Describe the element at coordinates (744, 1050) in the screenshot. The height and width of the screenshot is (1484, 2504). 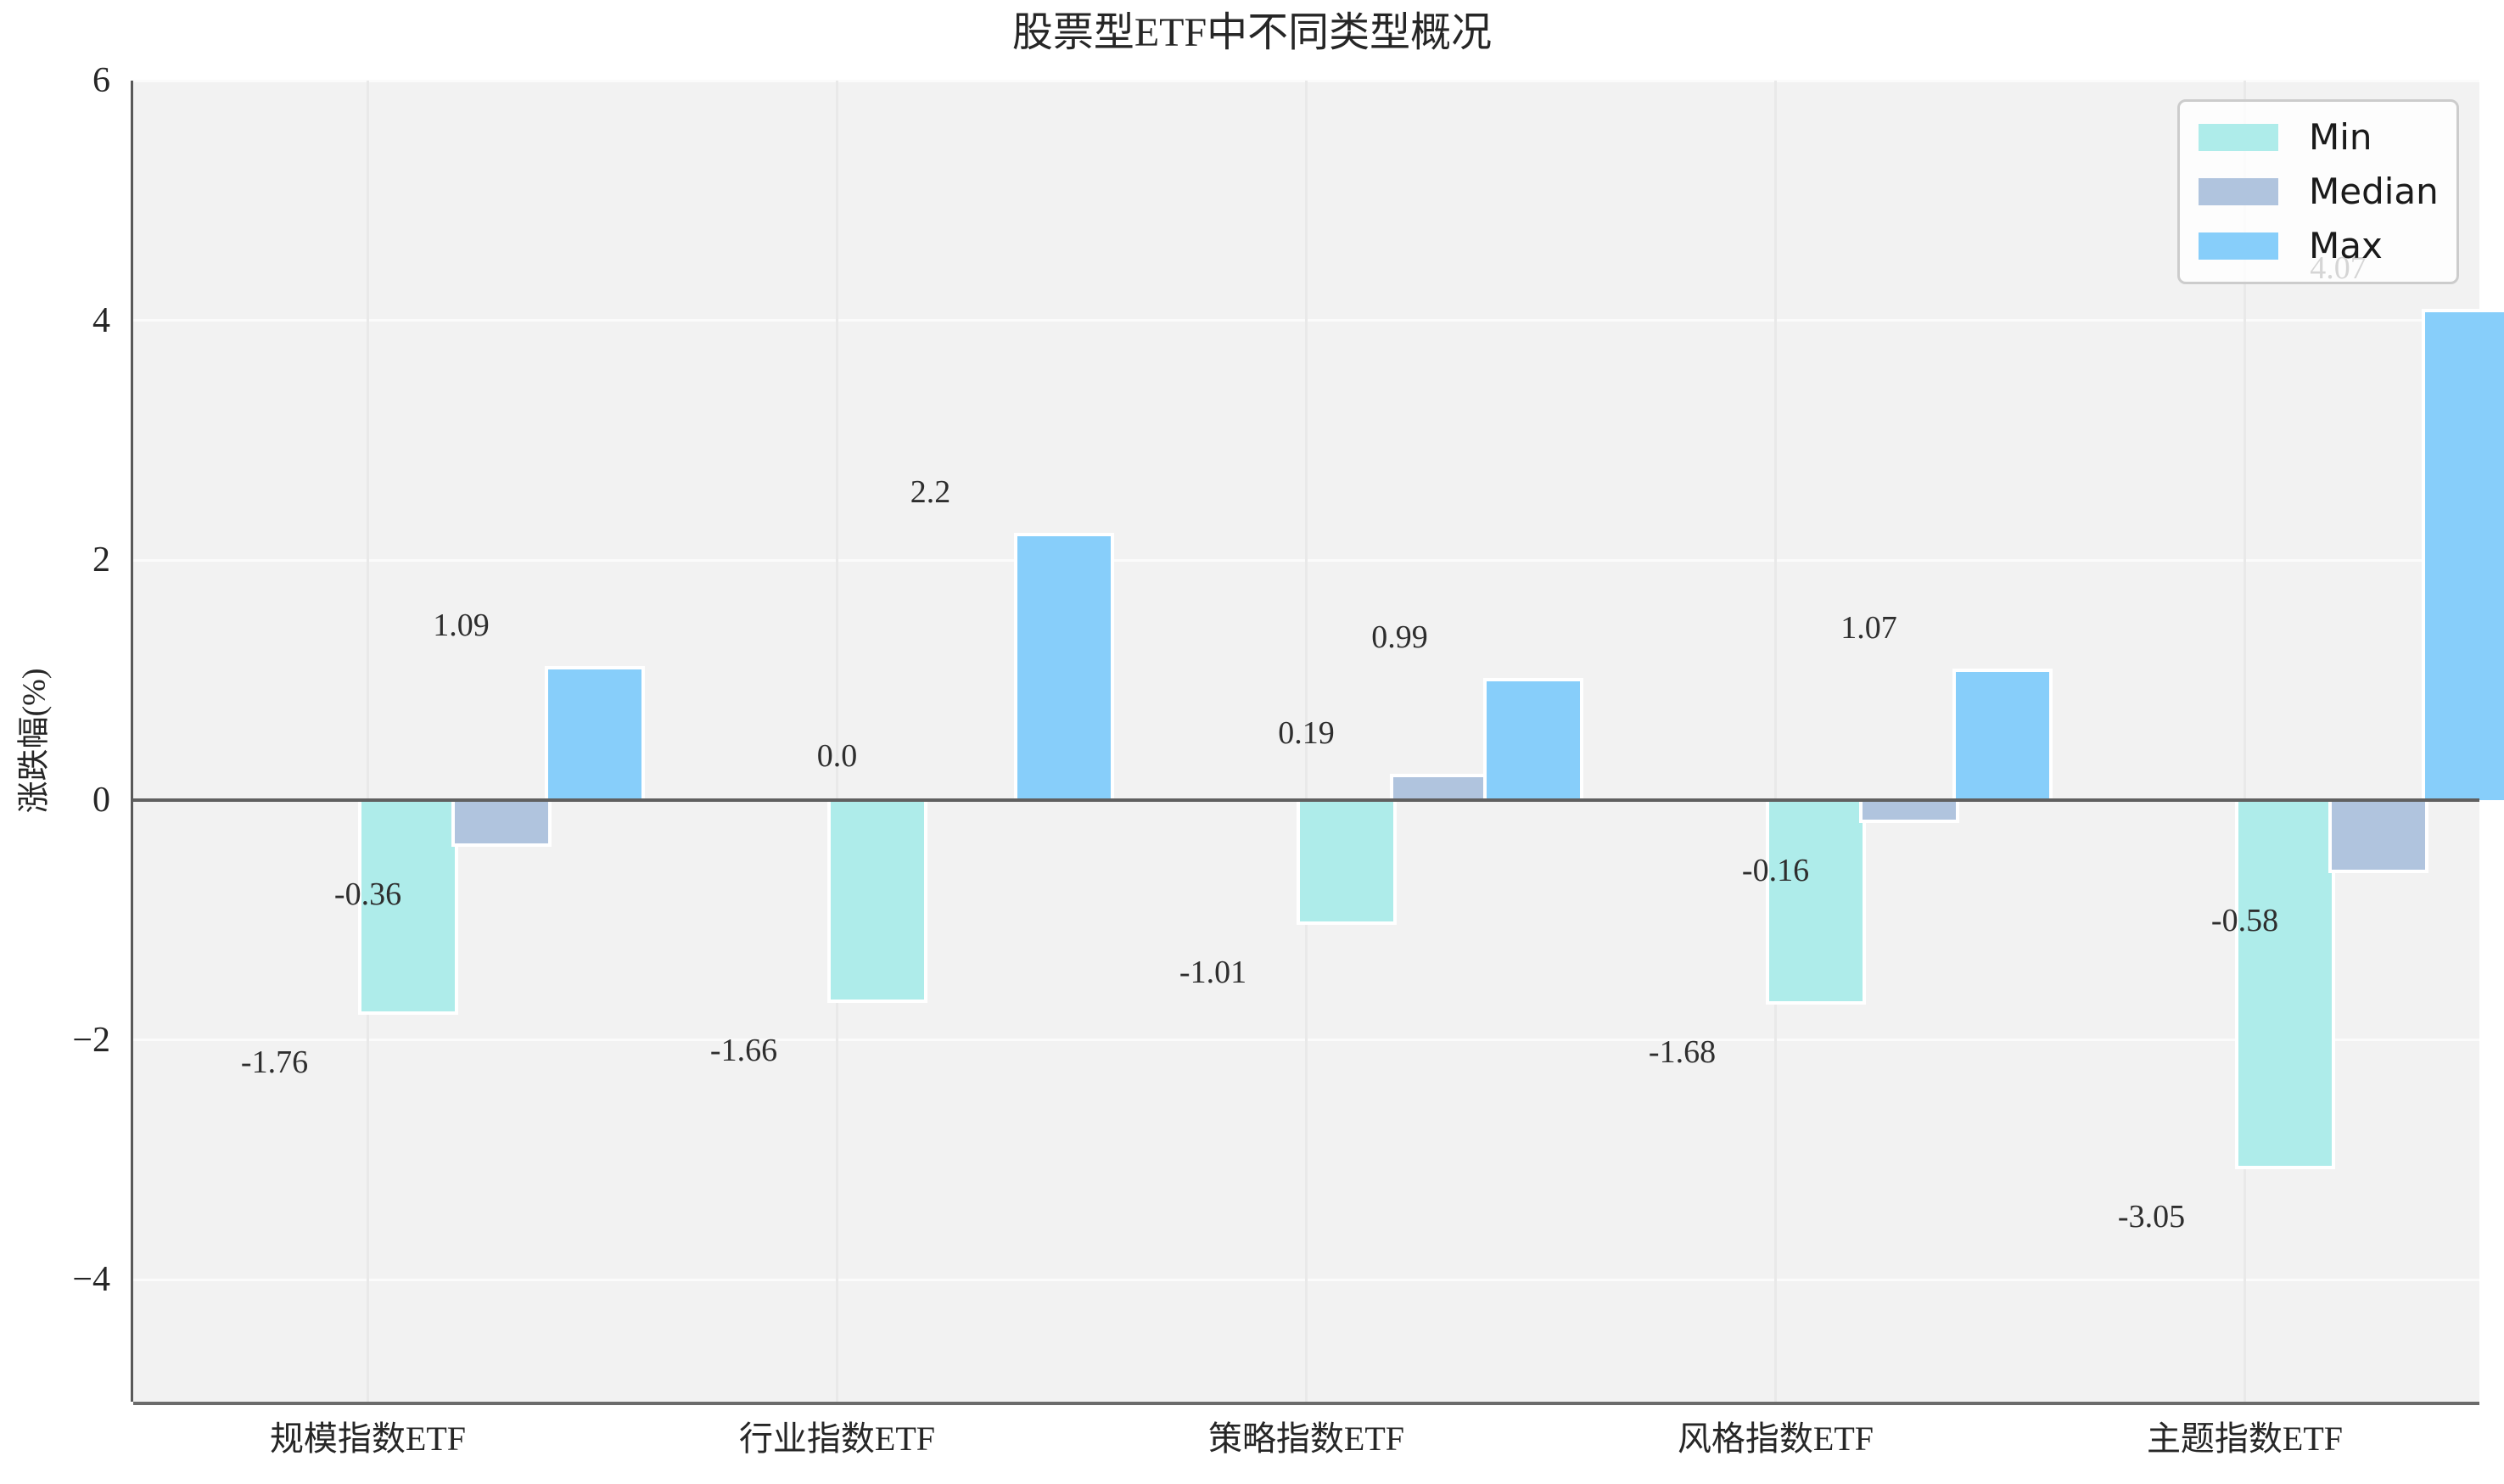
I see `bar-label-min-2: -1.66` at that location.